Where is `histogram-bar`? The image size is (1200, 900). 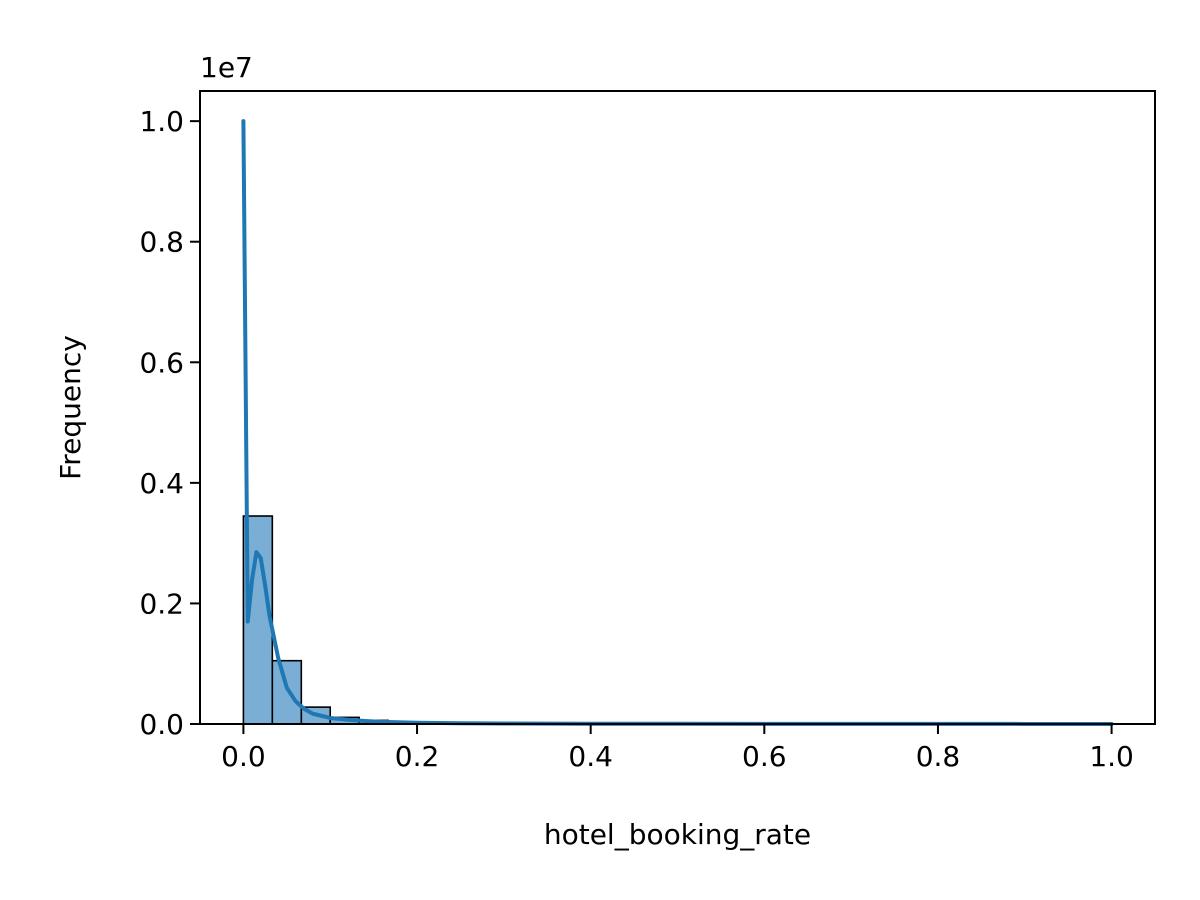
histogram-bar is located at coordinates (287, 692).